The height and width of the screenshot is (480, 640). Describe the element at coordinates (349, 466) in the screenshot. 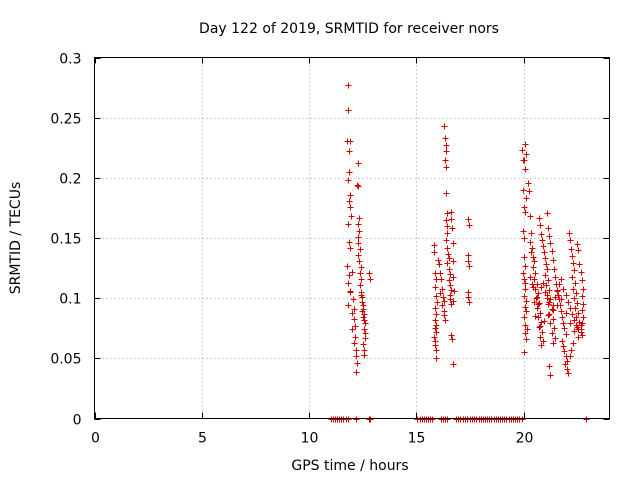

I see `x-axis-label: GPS time / hours` at that location.